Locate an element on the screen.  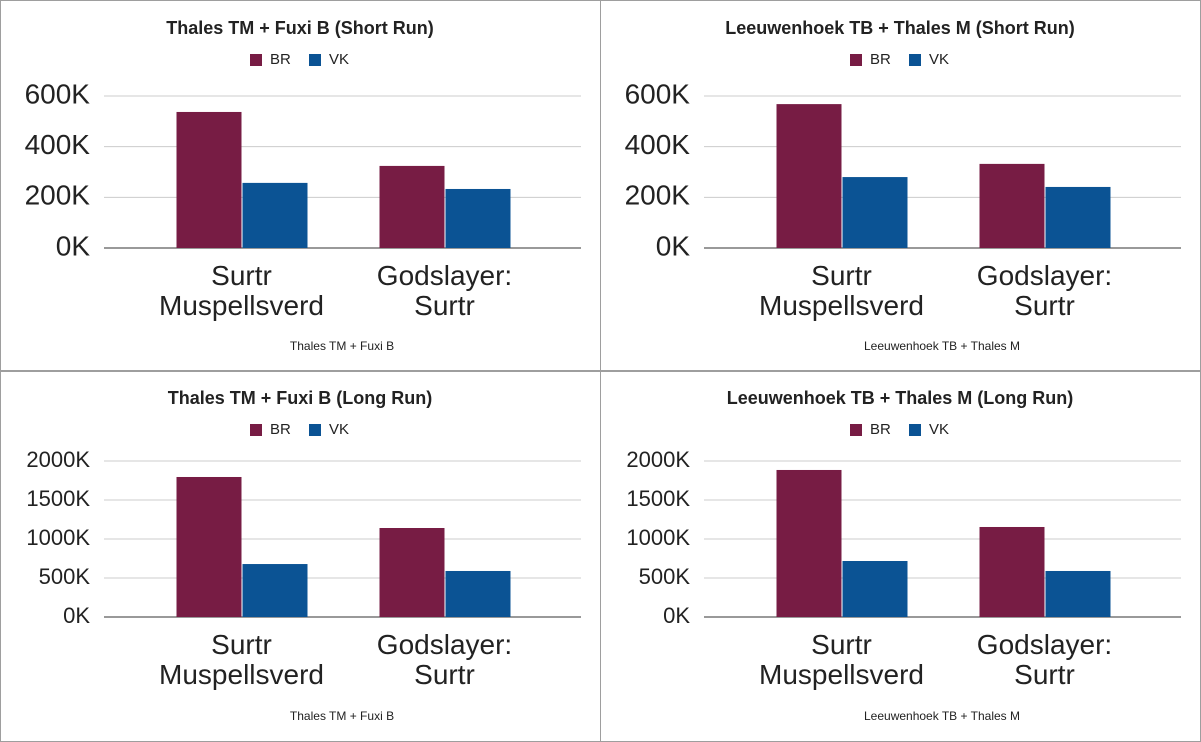
chart-title: Thales TM + Fuxi B (Long Run) is located at coordinates (300, 398).